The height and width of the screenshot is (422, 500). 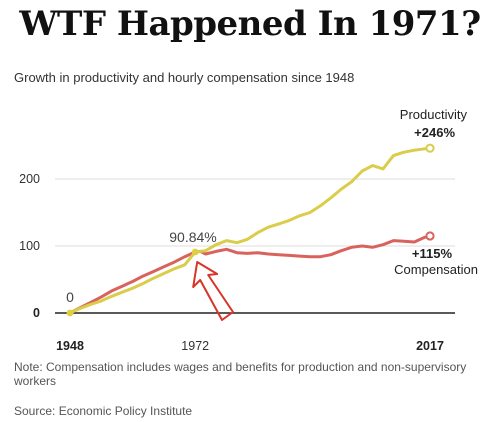 I want to click on arrow-outline, so click(x=213, y=291).